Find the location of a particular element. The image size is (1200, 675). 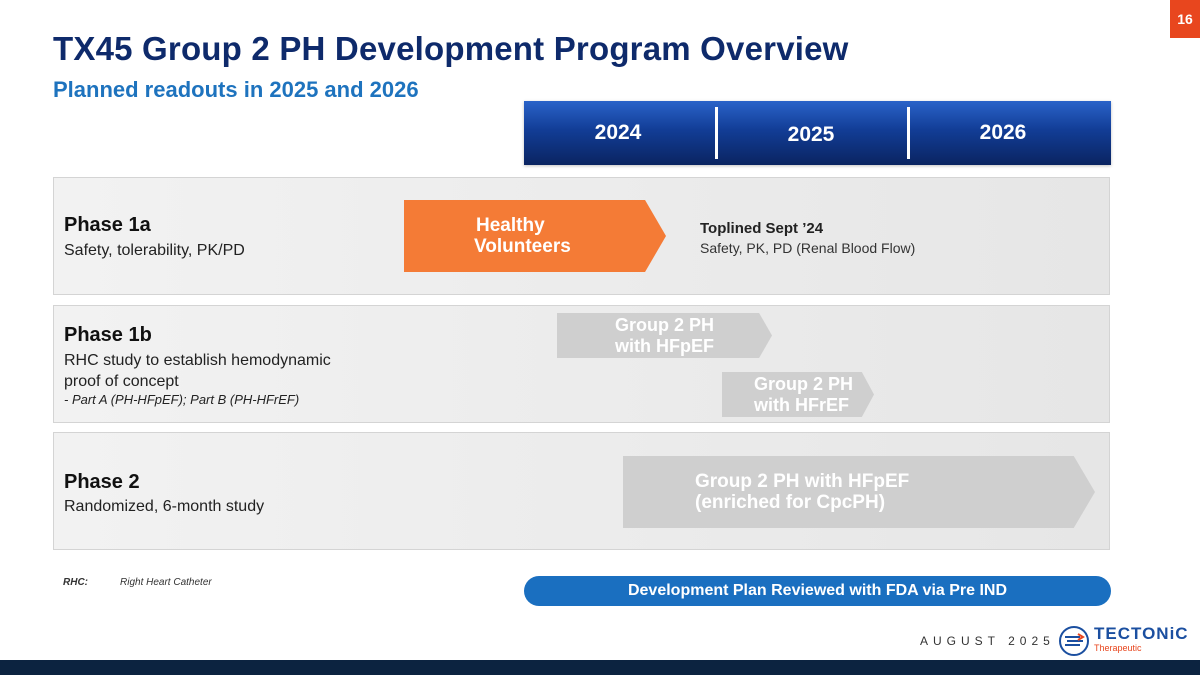

tectonic-logo-icon is located at coordinates (1074, 641).